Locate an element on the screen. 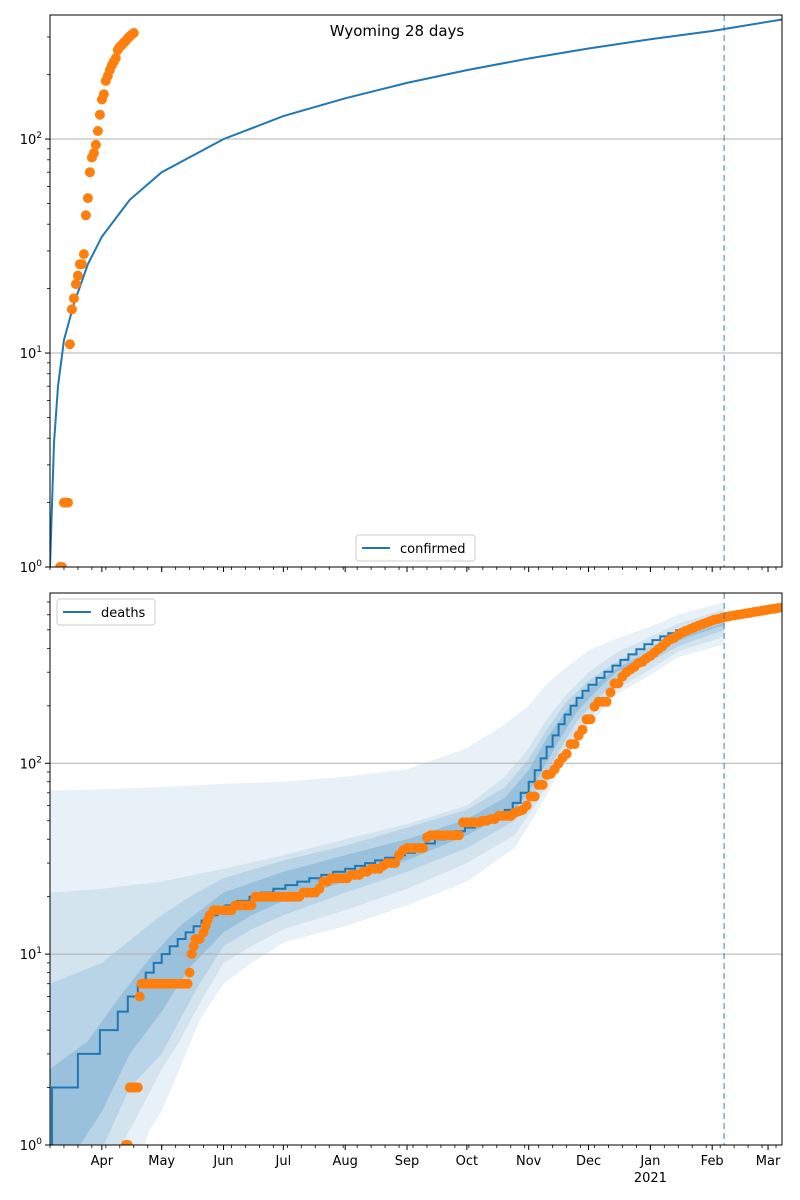 This screenshot has width=800, height=1200. legend-label-deaths: deaths is located at coordinates (123, 613).